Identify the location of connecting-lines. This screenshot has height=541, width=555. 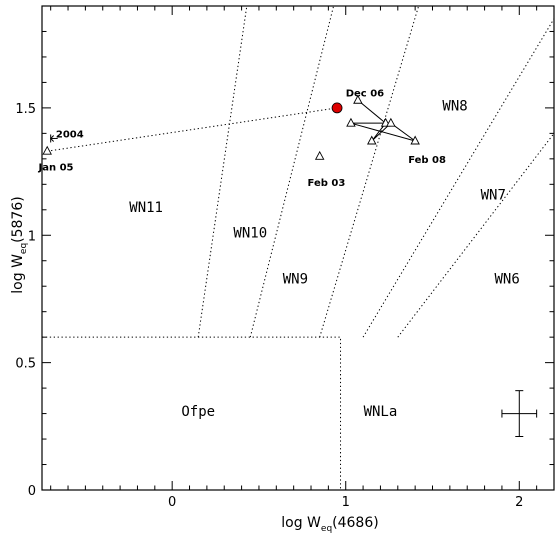
(232, 121).